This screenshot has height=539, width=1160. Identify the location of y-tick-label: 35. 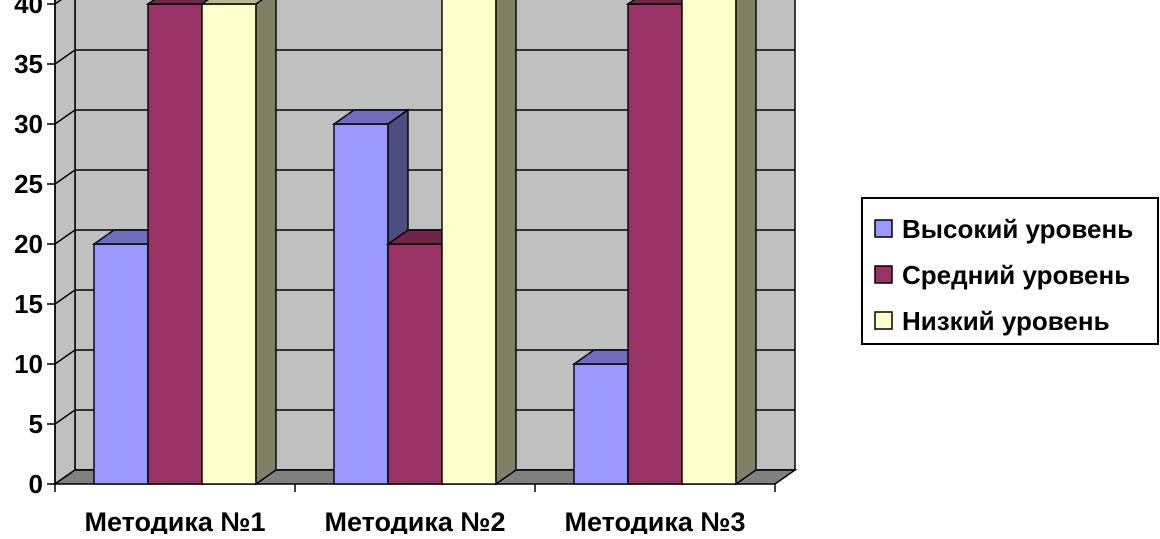
(28, 64).